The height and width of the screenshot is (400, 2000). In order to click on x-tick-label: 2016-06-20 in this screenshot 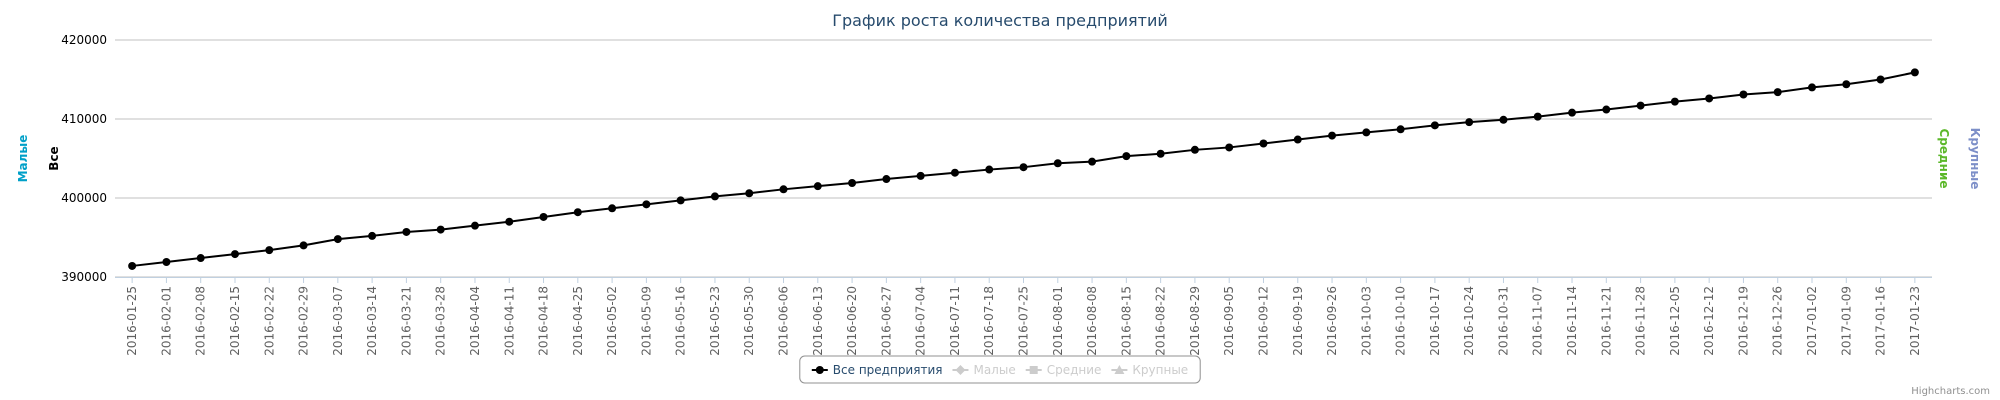, I will do `click(852, 321)`.